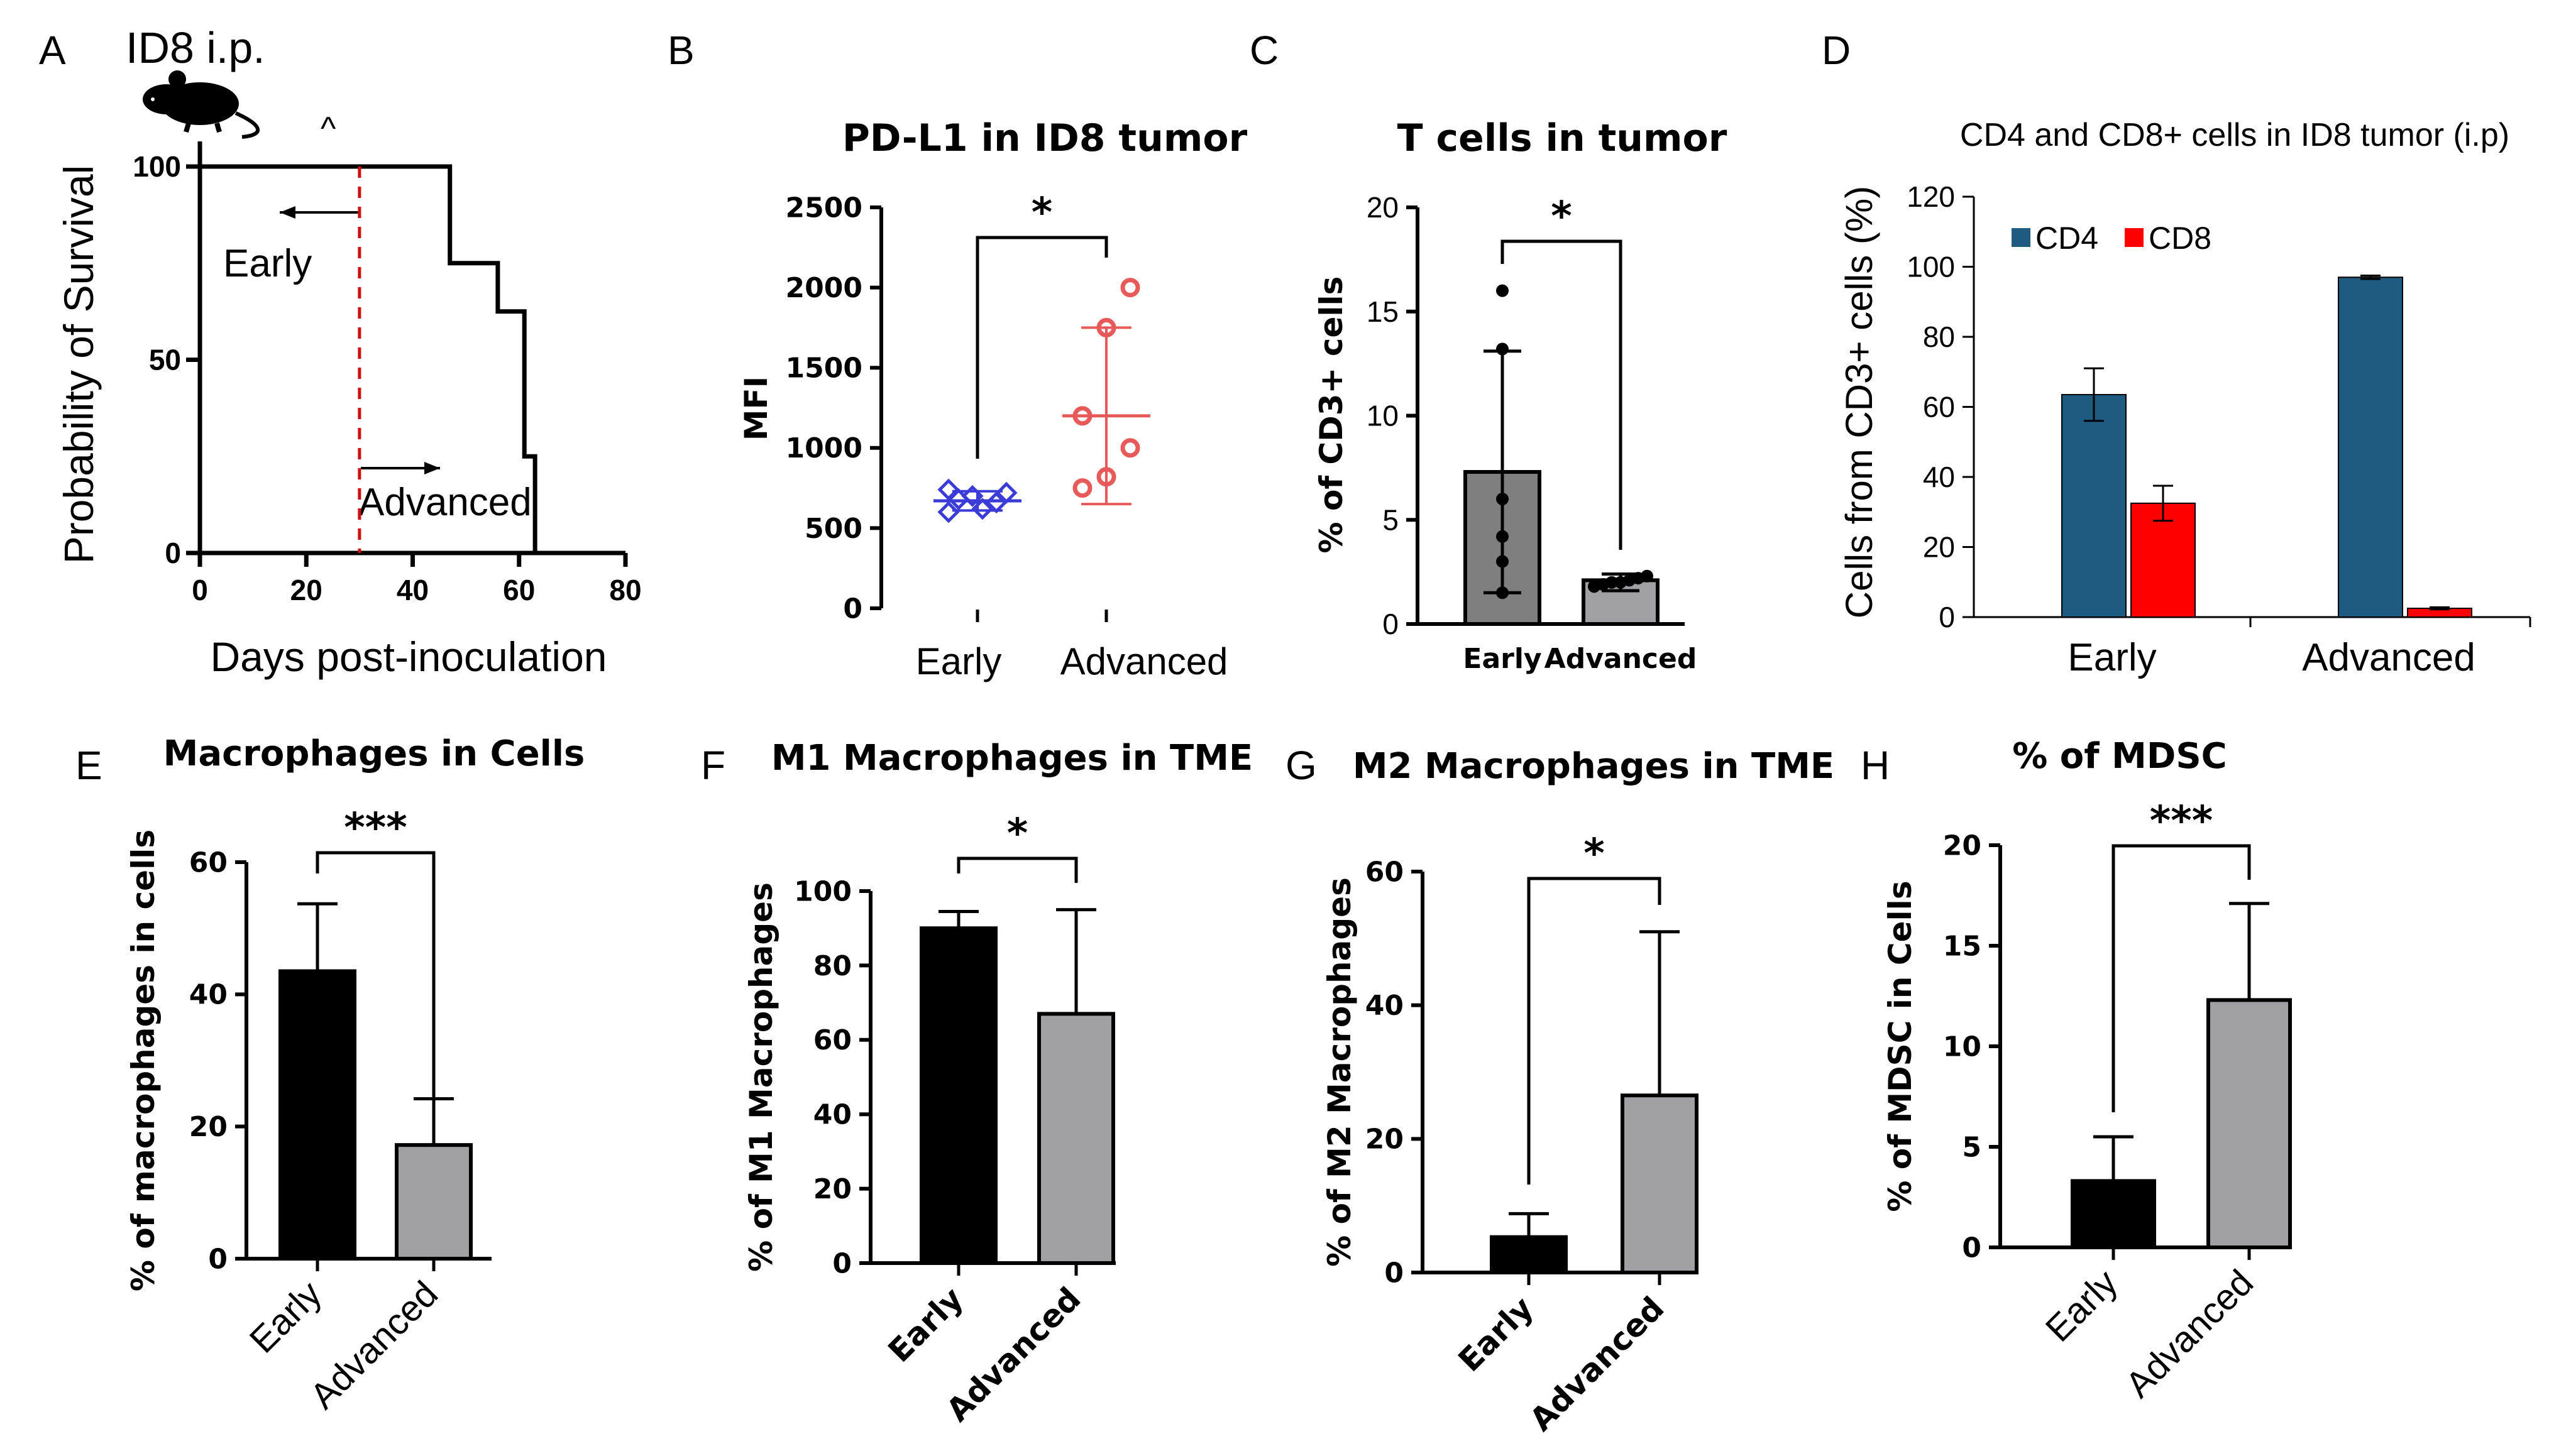 The width and height of the screenshot is (2549, 1456). What do you see at coordinates (287, 212) in the screenshot?
I see `early-arrow-head` at bounding box center [287, 212].